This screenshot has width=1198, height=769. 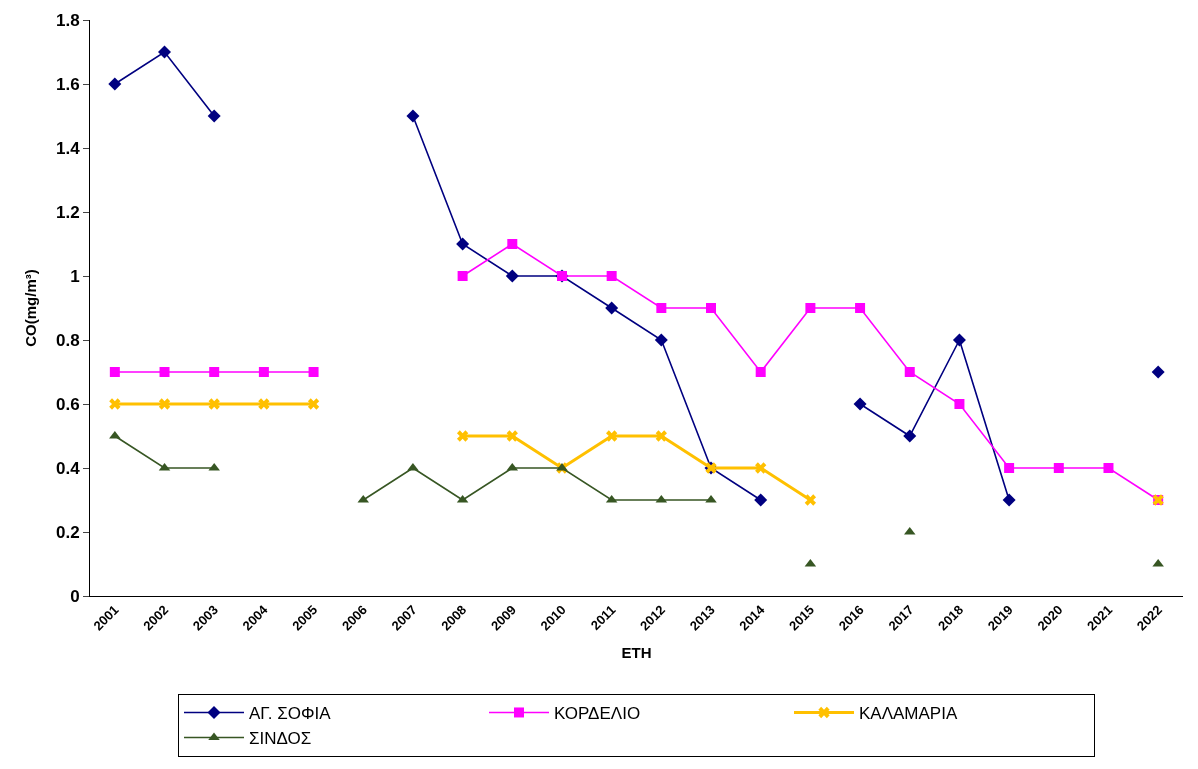 I want to click on y-tick-label: 1.2, so click(x=67, y=212).